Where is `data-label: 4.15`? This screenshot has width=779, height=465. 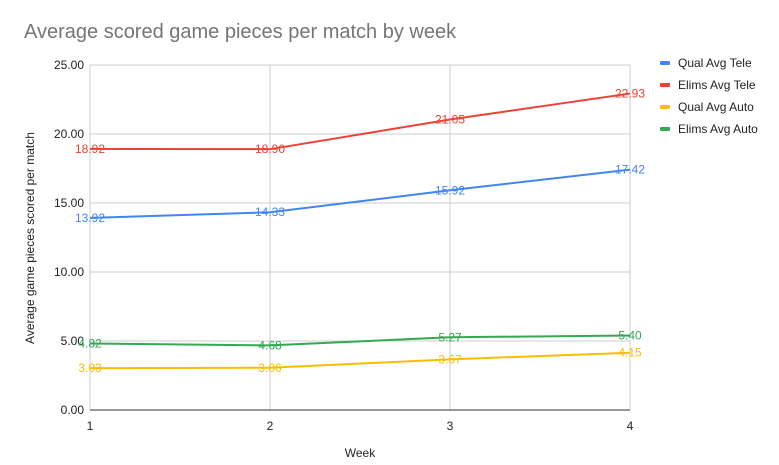
data-label: 4.15 is located at coordinates (630, 353).